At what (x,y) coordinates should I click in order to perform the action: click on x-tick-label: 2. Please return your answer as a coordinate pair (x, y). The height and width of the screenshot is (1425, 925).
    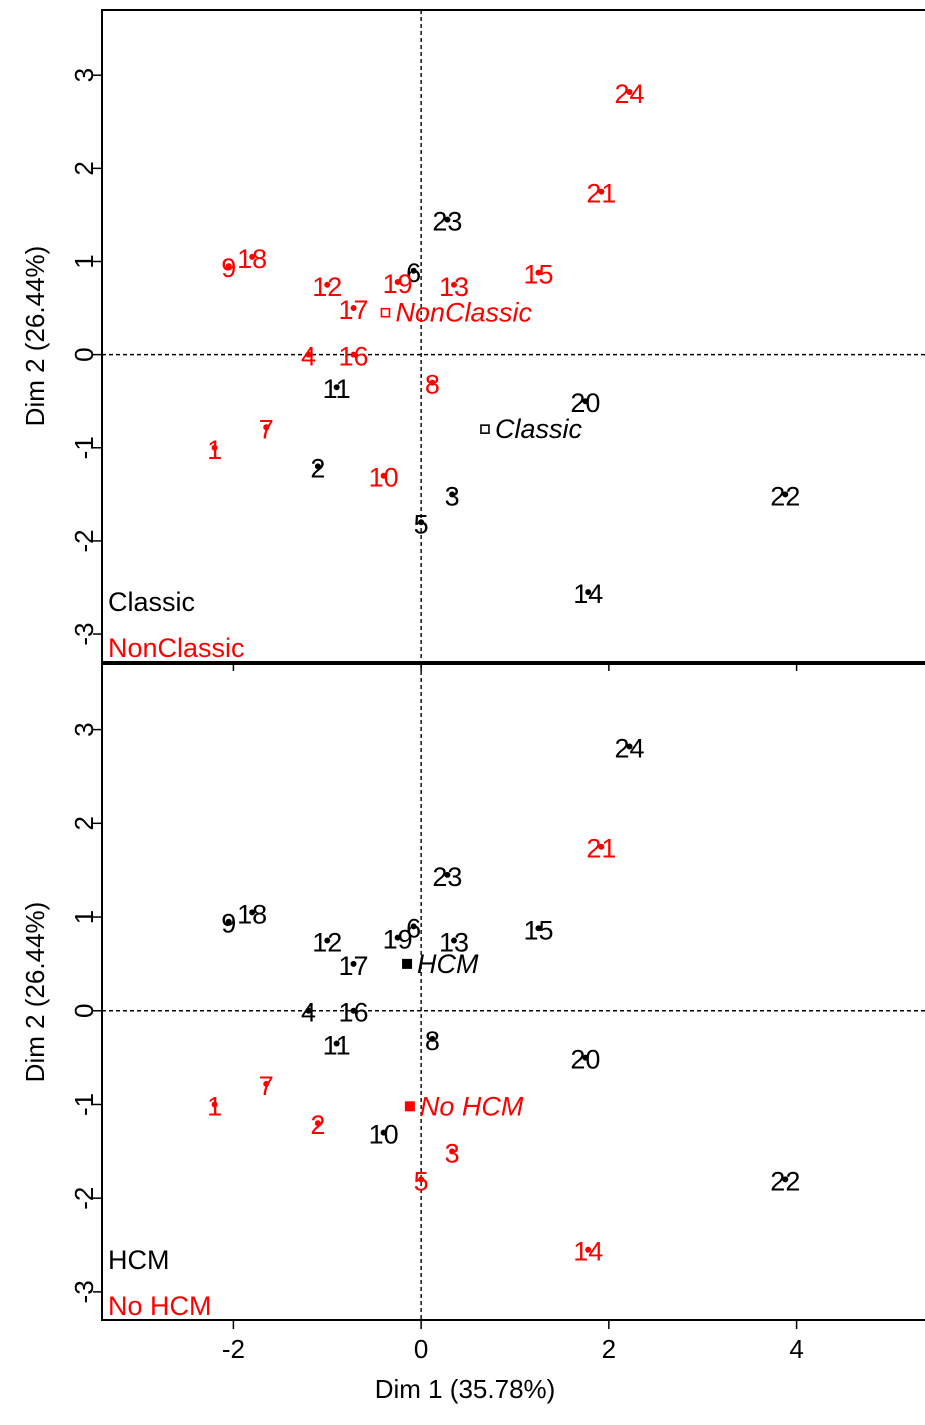
    Looking at the image, I should click on (609, 1349).